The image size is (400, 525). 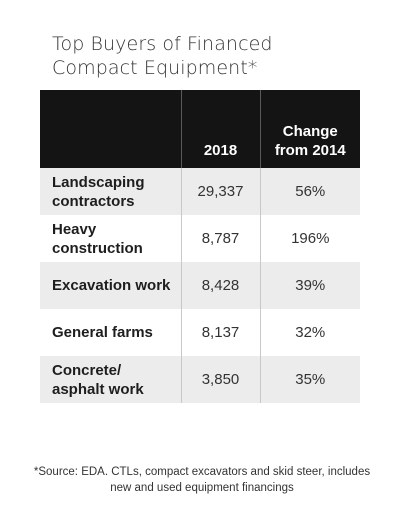 I want to click on row-change-from-2014: 35%, so click(x=309, y=379).